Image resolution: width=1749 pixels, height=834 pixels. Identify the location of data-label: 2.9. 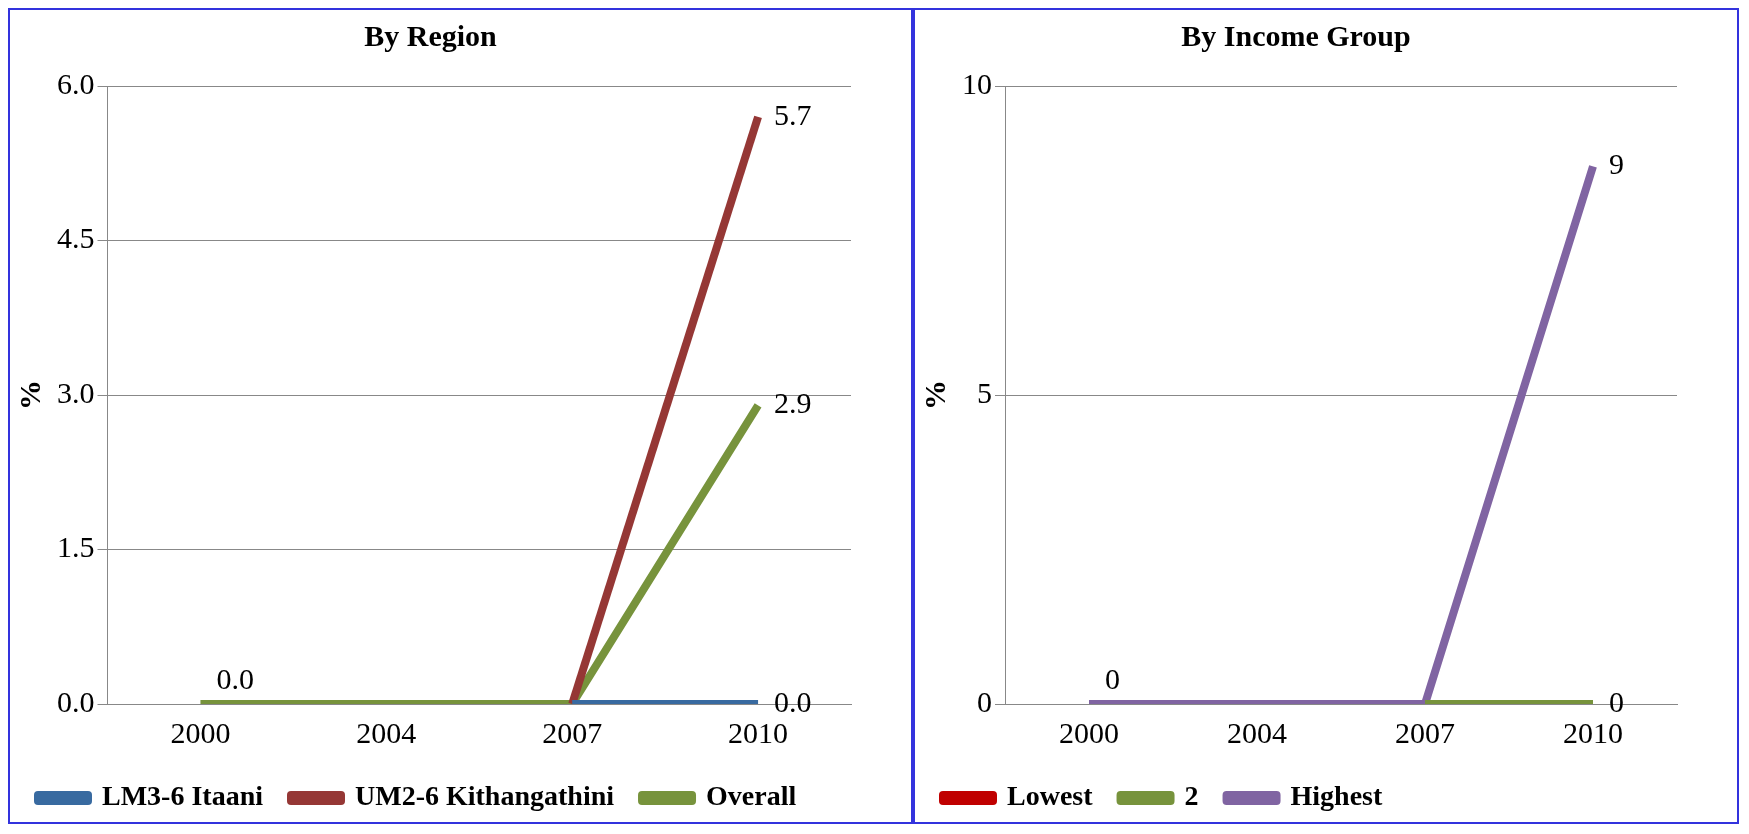
(793, 403).